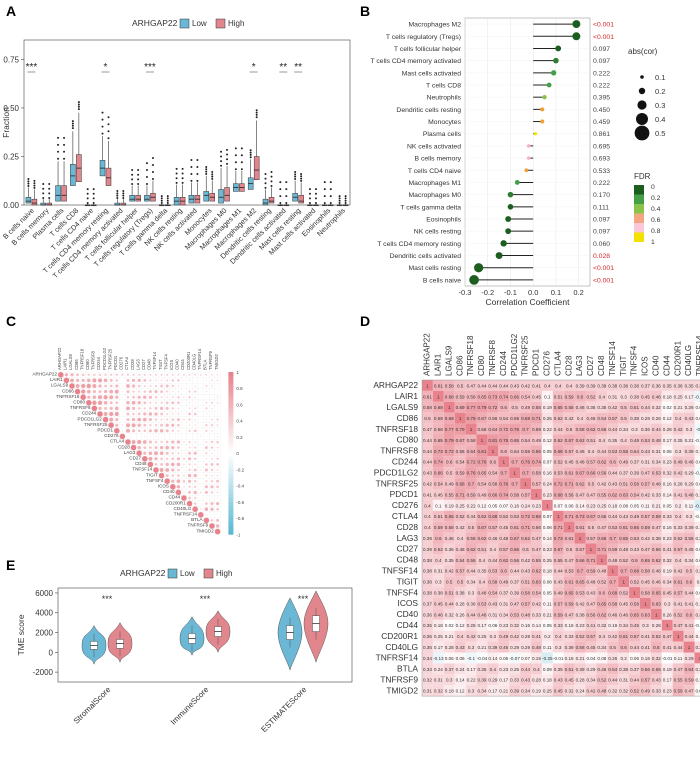 The image size is (700, 759). I want to click on cell-label-d: 0.79, so click(460, 429).